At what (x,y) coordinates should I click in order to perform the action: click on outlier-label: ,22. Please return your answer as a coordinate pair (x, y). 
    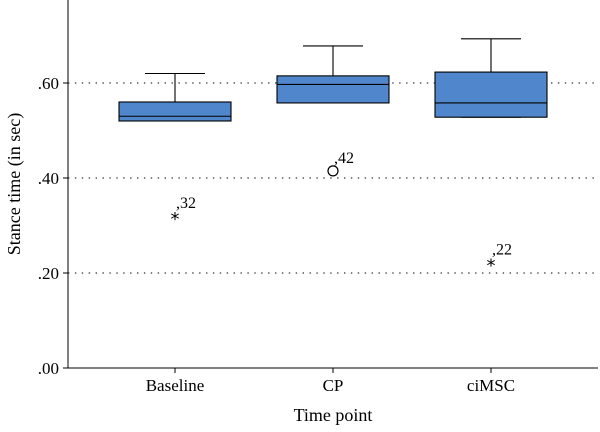
    Looking at the image, I should click on (502, 250).